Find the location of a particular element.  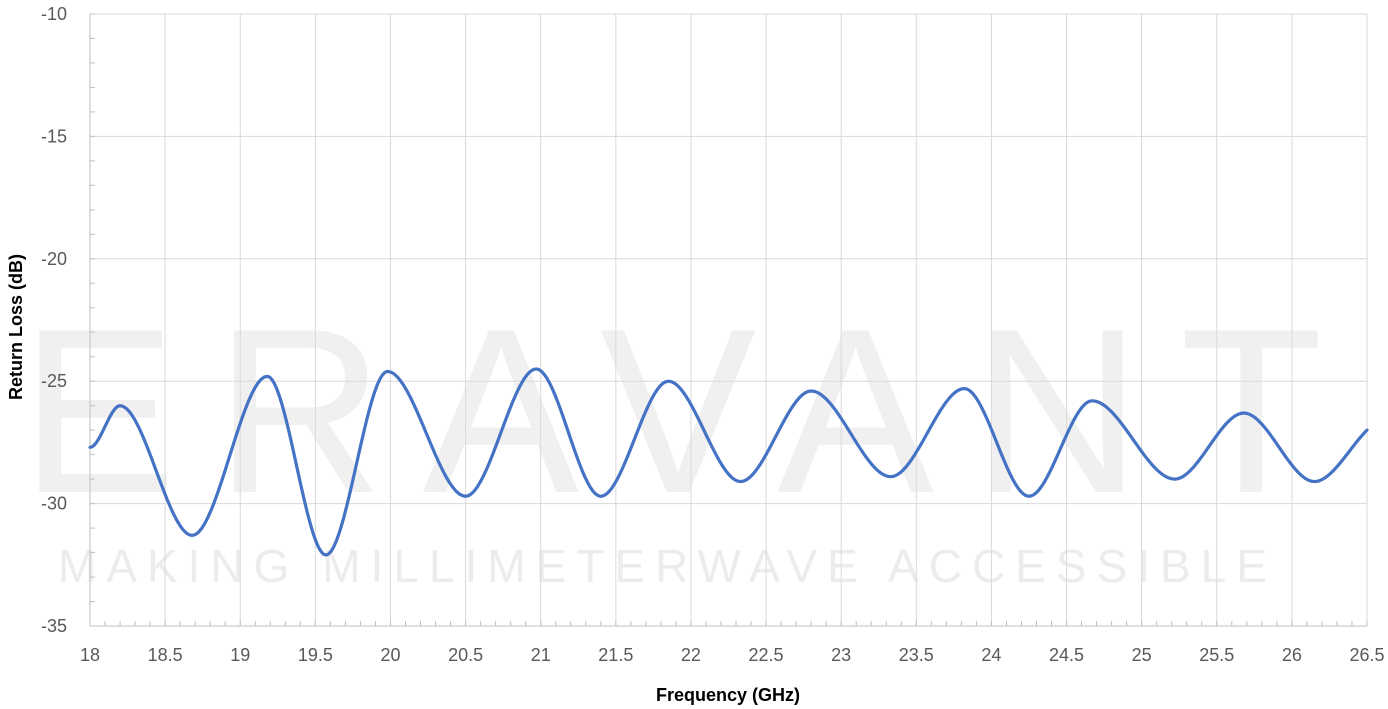

x-tick-label: 21 is located at coordinates (541, 655).